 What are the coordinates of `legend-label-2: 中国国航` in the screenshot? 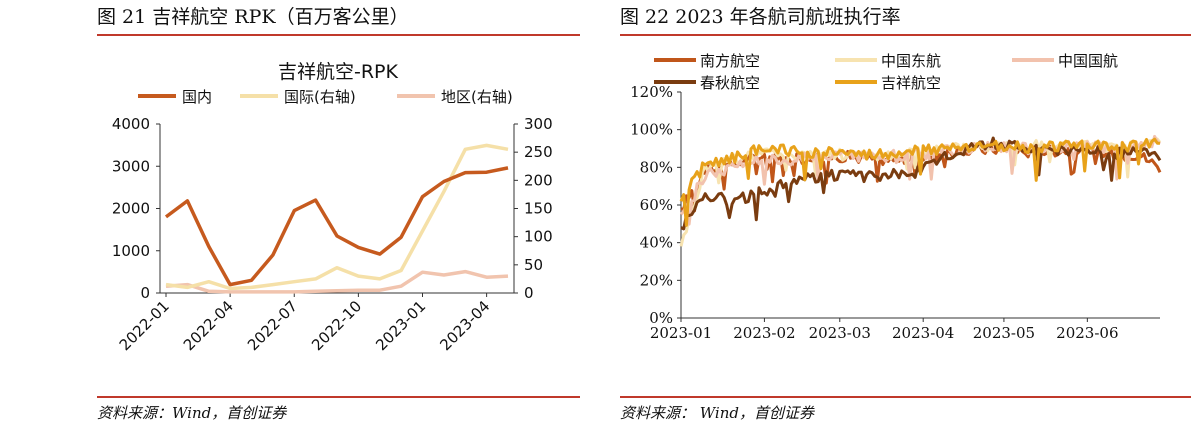 It's located at (1088, 61).